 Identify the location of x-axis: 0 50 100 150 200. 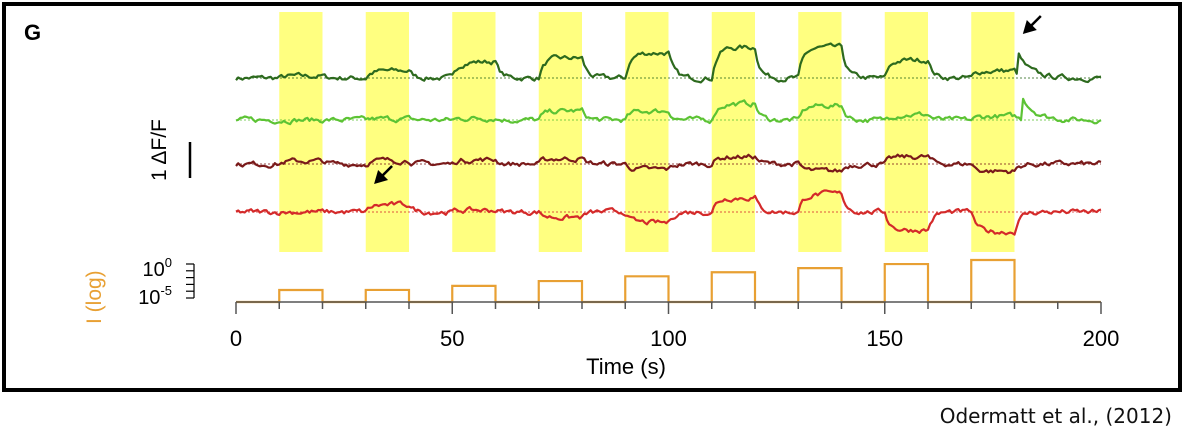
(675, 326).